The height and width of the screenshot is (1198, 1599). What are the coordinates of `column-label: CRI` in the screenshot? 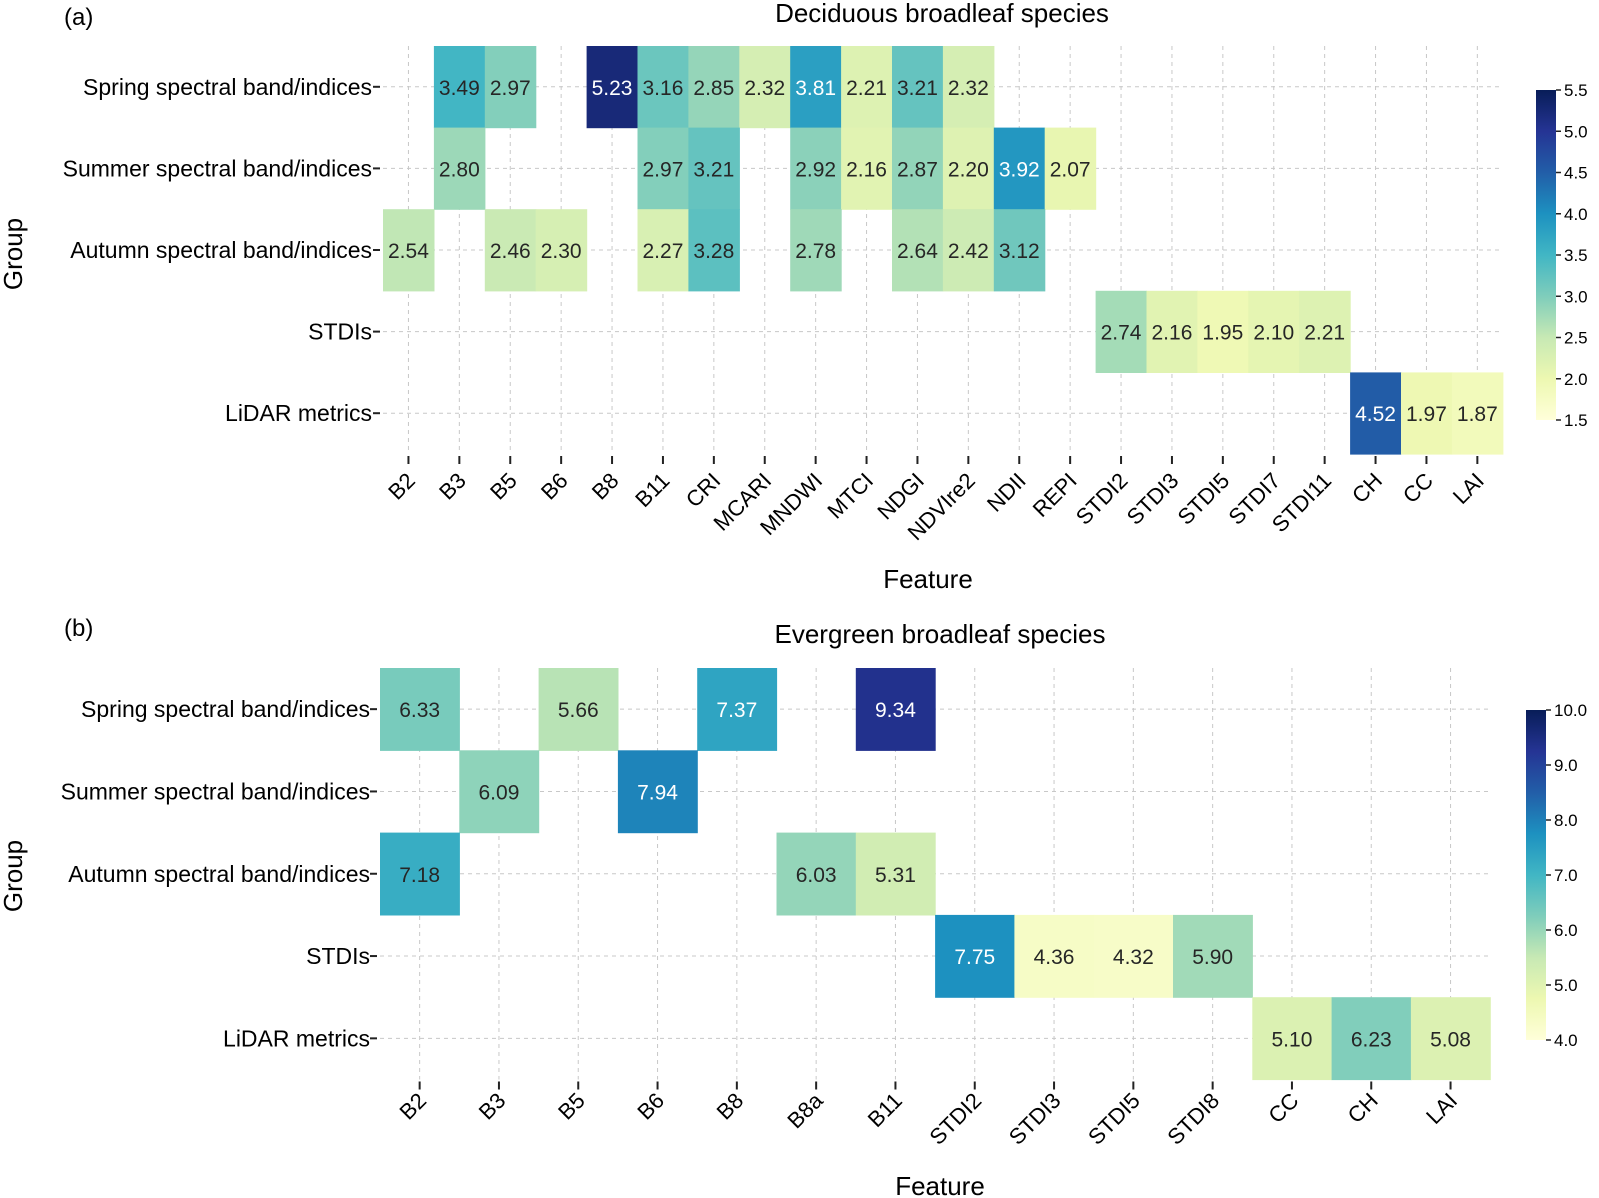 It's located at (703, 490).